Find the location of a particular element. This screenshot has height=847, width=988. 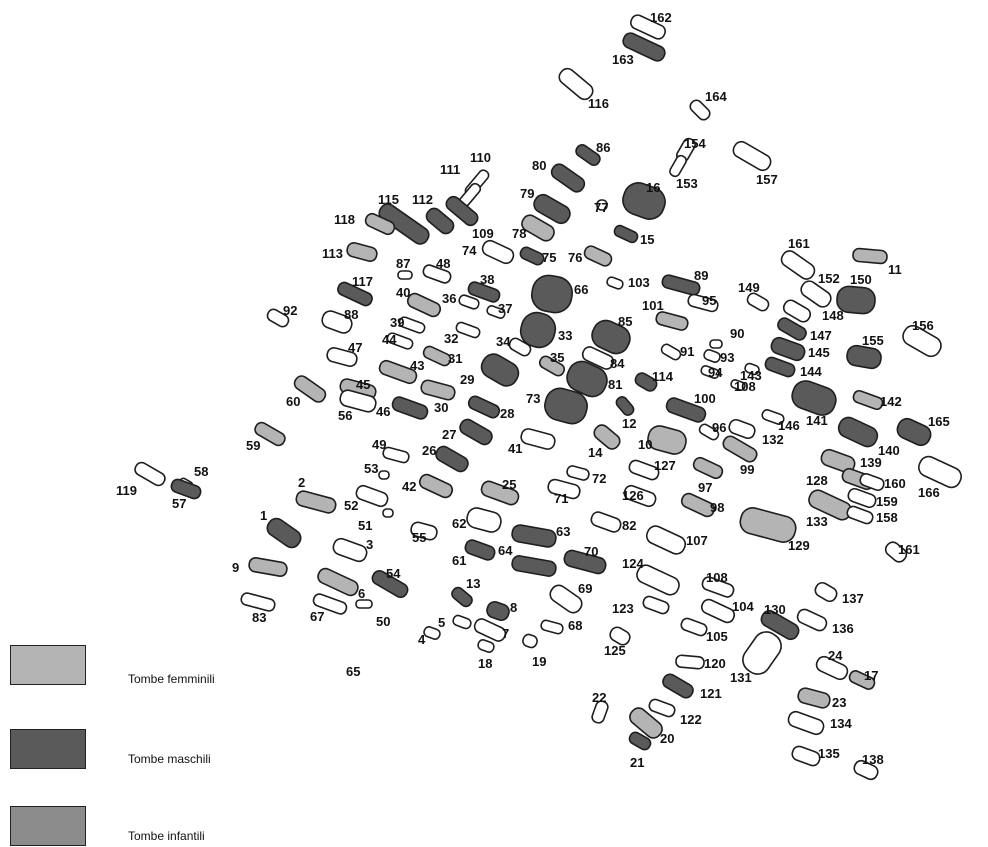

tomb-160-unknown is located at coordinates (872, 482).